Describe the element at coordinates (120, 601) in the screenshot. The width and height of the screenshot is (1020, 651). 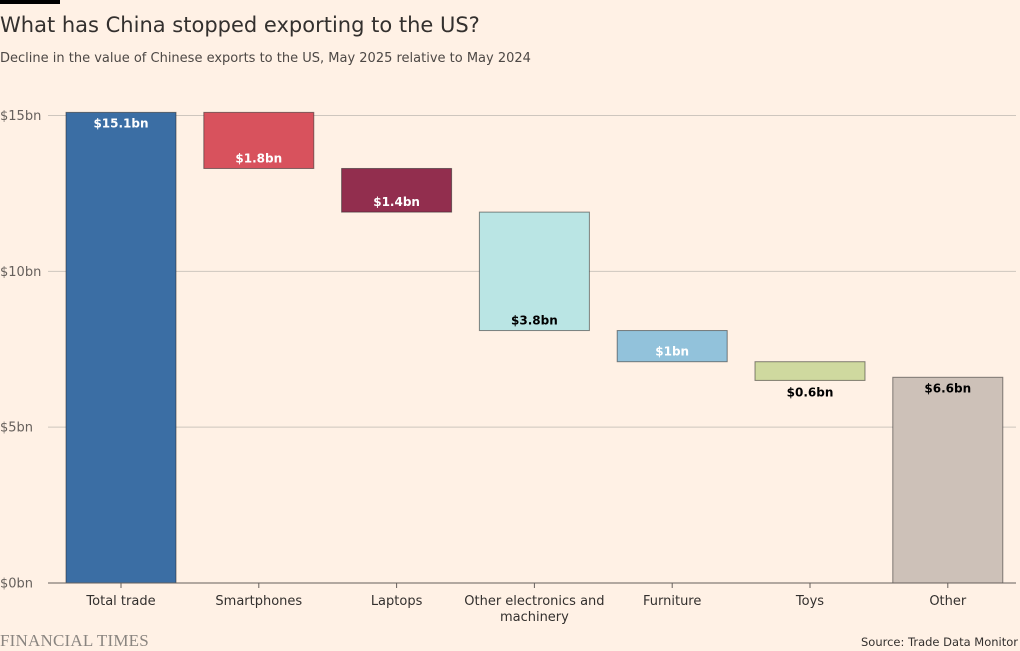
I see `x-category-label: Total trade` at that location.